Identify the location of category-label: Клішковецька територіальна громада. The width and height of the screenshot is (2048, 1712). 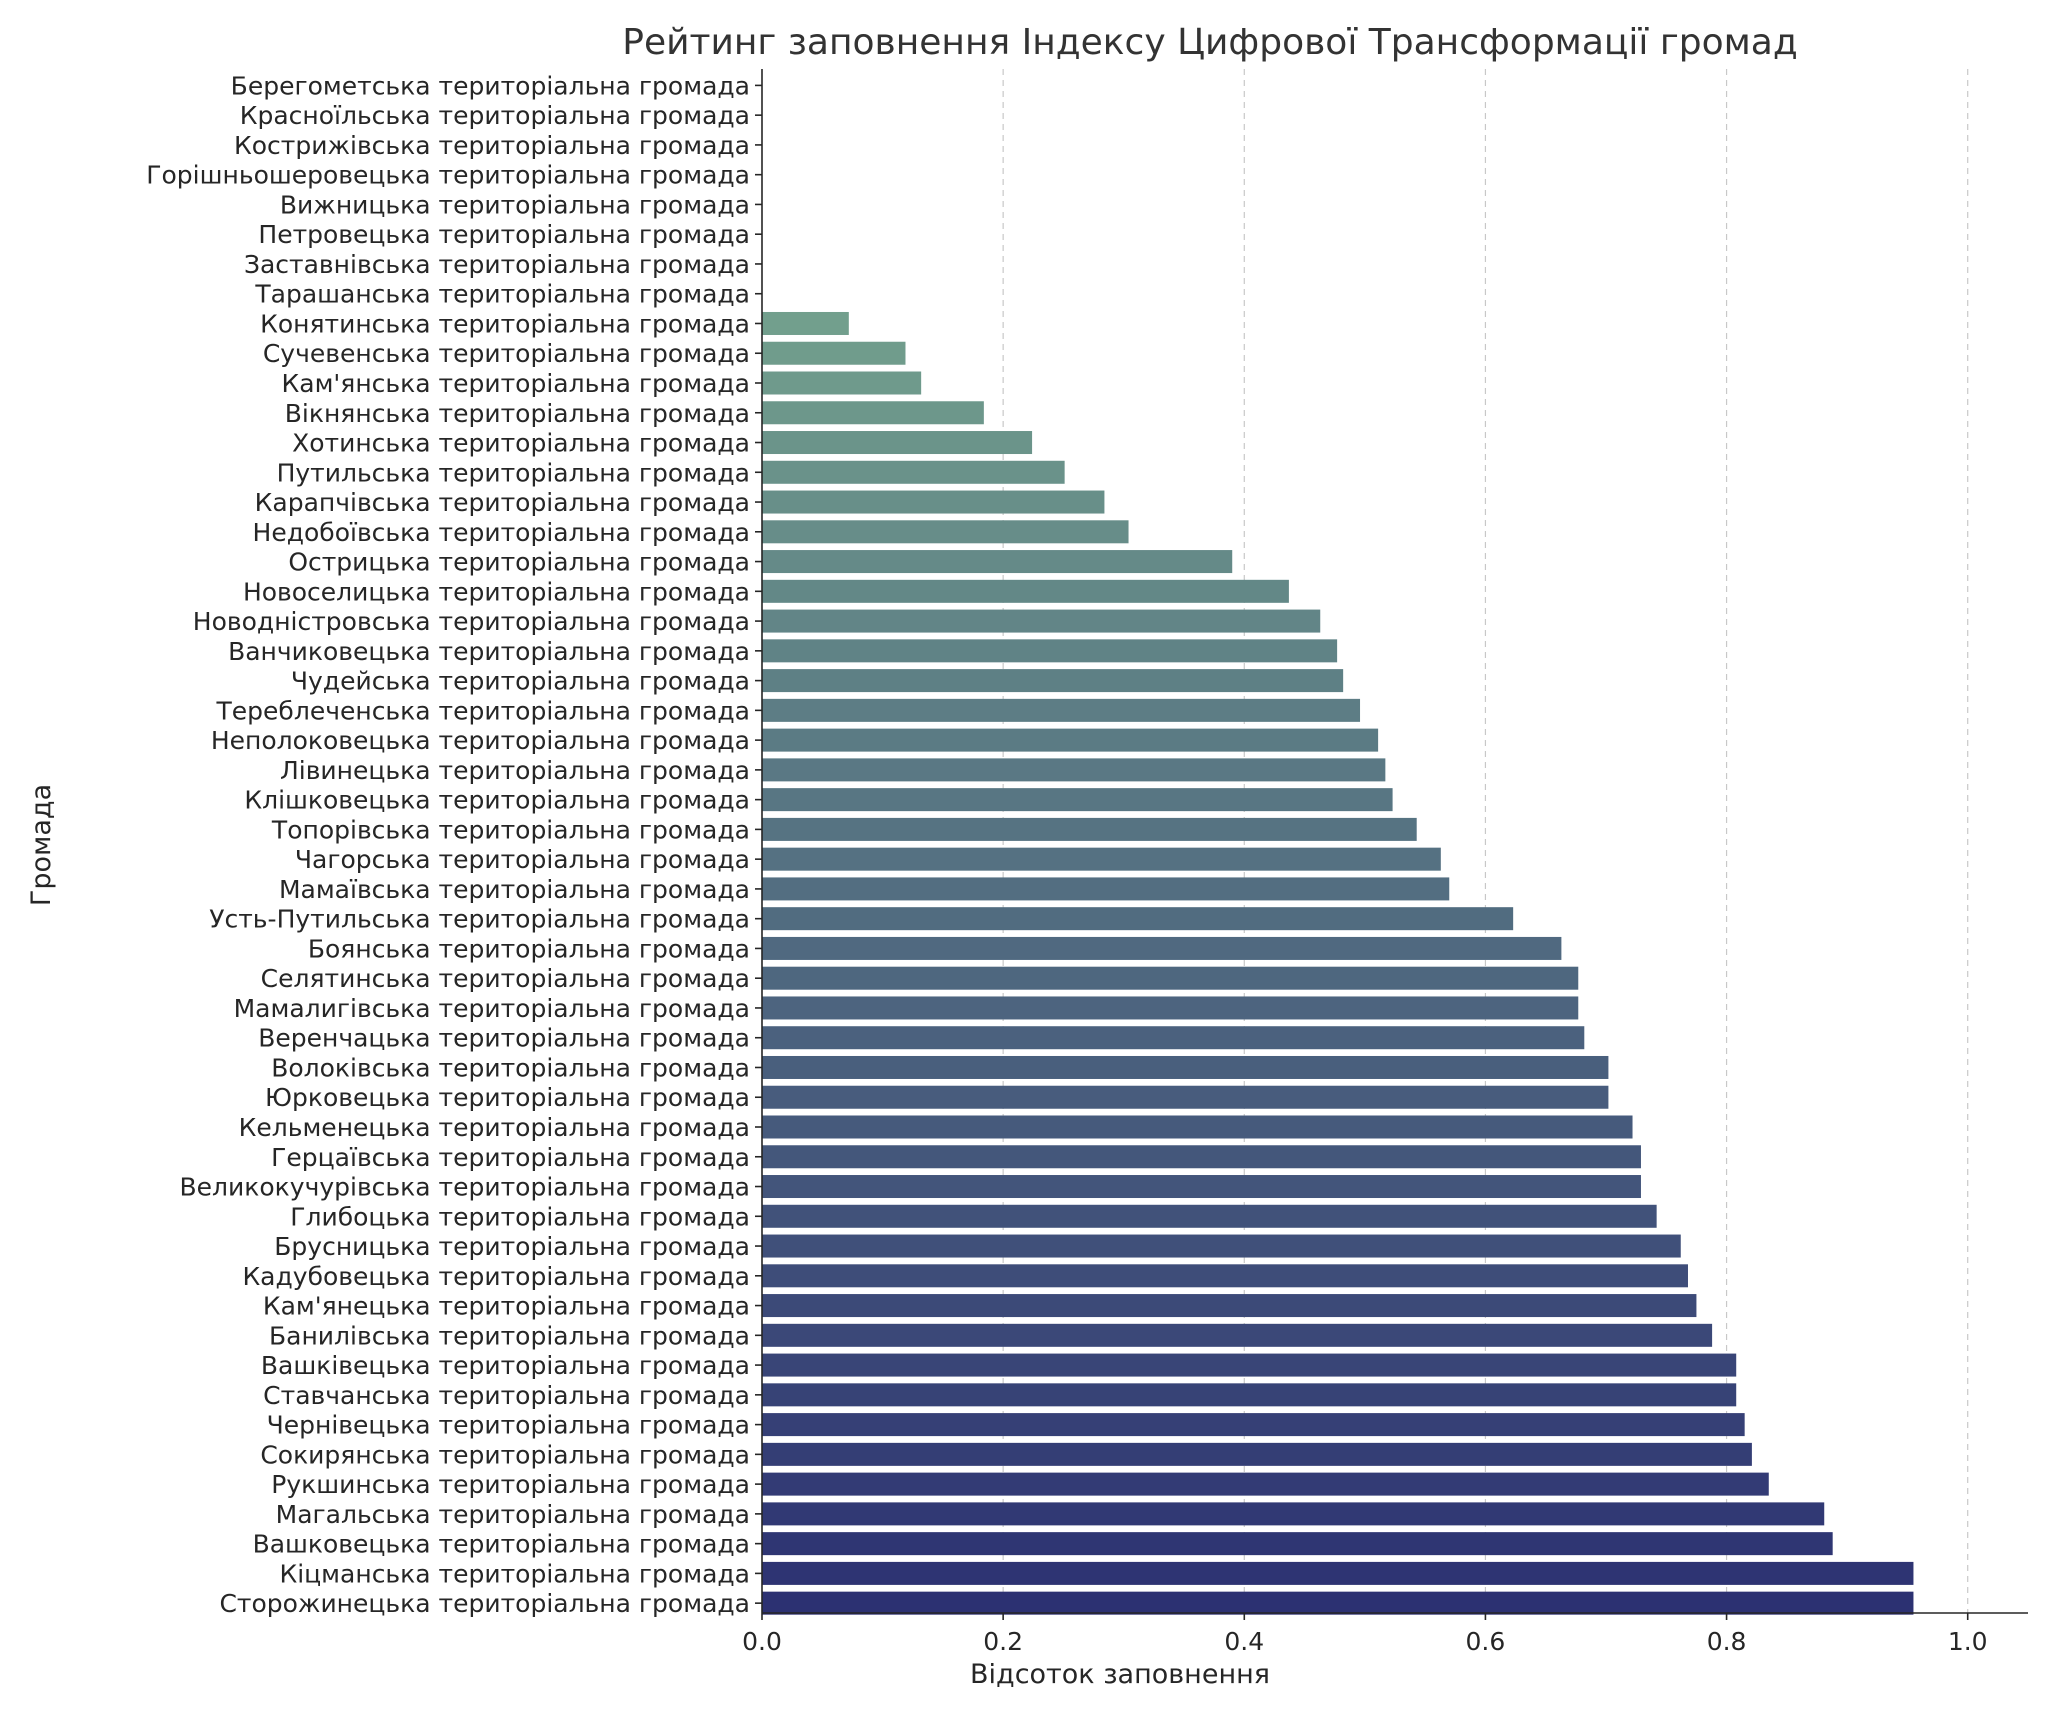
(497, 800).